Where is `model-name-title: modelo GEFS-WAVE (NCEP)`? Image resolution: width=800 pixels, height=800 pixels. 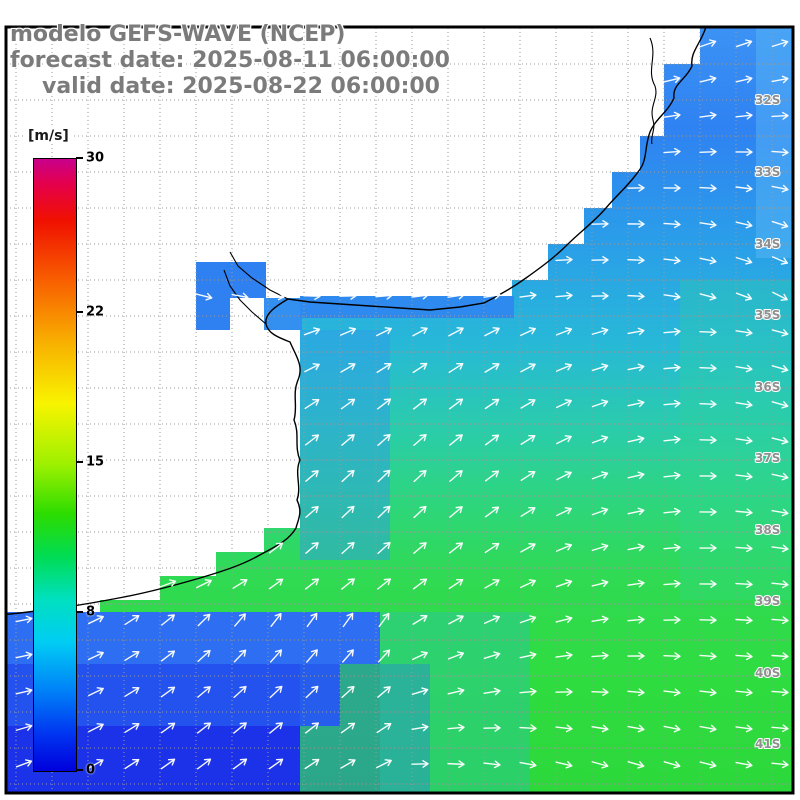 model-name-title: modelo GEFS-WAVE (NCEP) is located at coordinates (178, 34).